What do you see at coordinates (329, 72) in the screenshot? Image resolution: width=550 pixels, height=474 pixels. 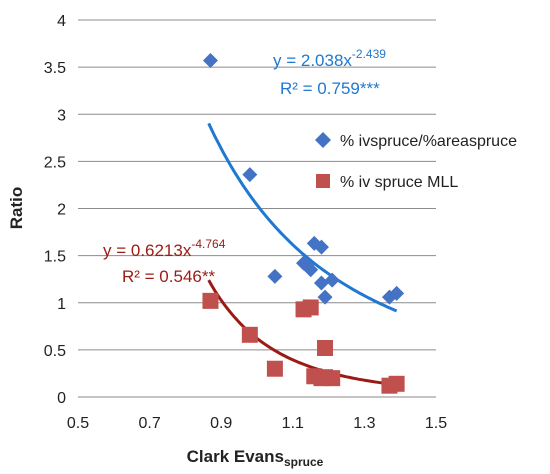 I see `trendline-equation-series-1: y = 2.038x-2.439 R² = 0.759***` at bounding box center [329, 72].